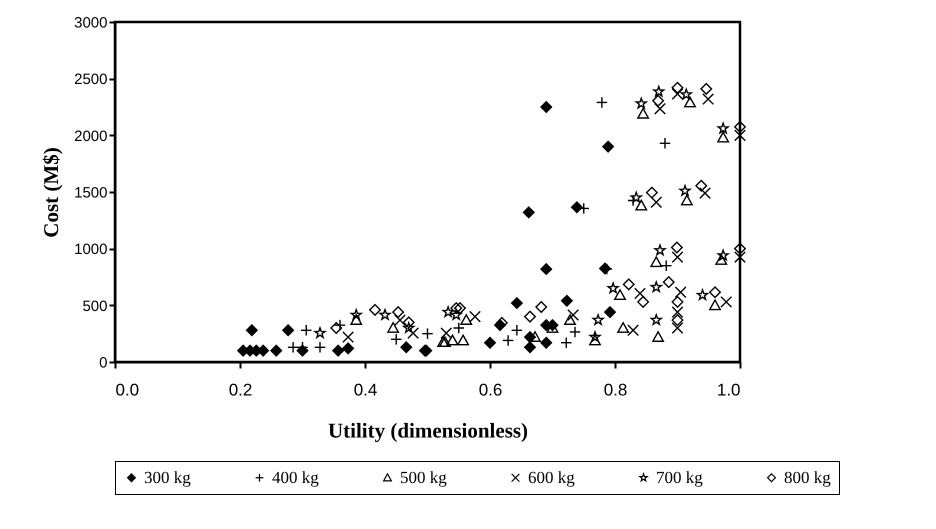  I want to click on x-tick-label: 0.6, so click(490, 390).